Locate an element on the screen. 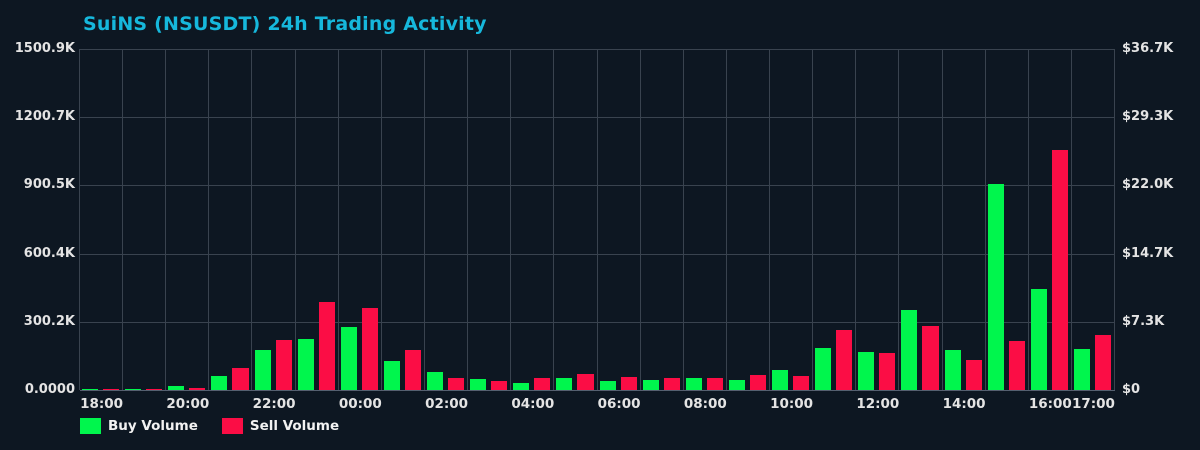  sell-volume-bar-14:00 is located at coordinates (973, 375).